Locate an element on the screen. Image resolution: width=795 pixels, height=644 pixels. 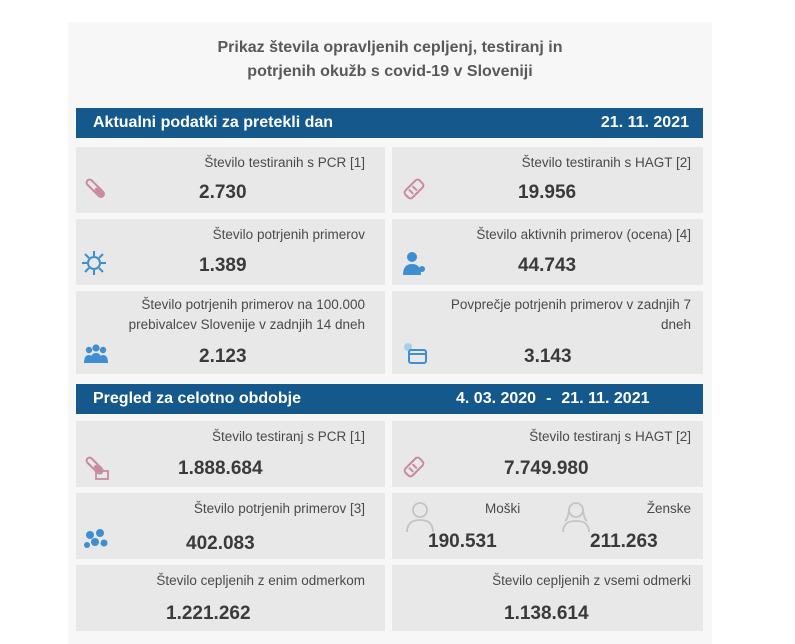
period-date-range: 4. 03. 2020-21. 11. 2021 is located at coordinates (553, 399).